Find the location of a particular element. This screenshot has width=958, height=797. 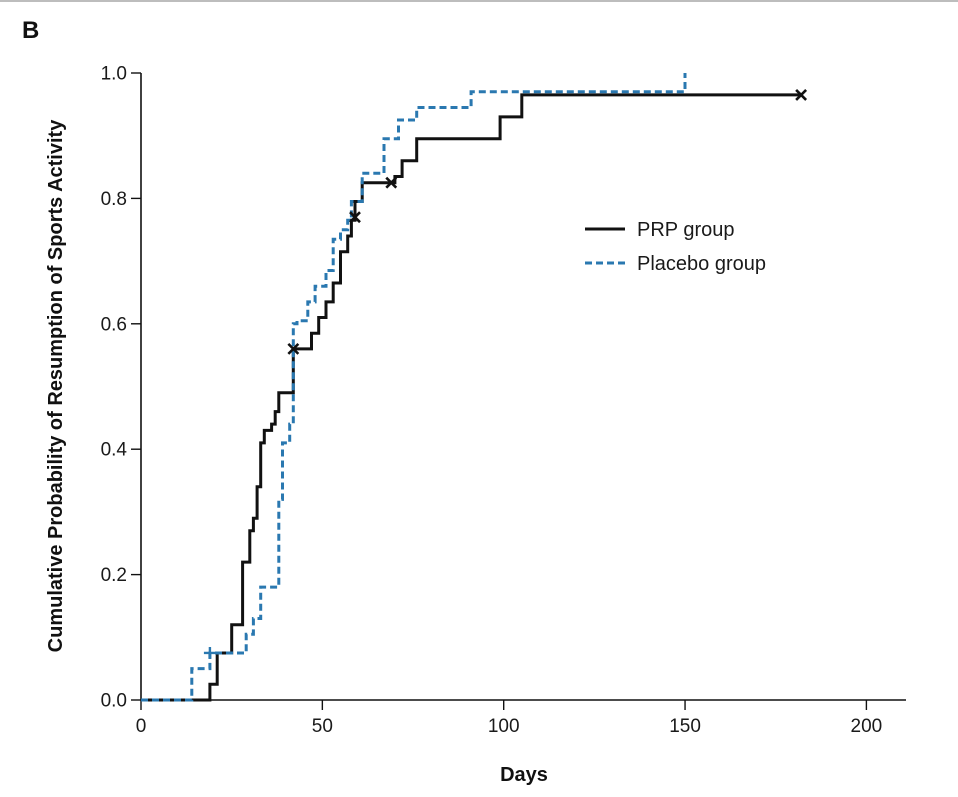

legend: PRP group Placebo group is located at coordinates (675, 247).